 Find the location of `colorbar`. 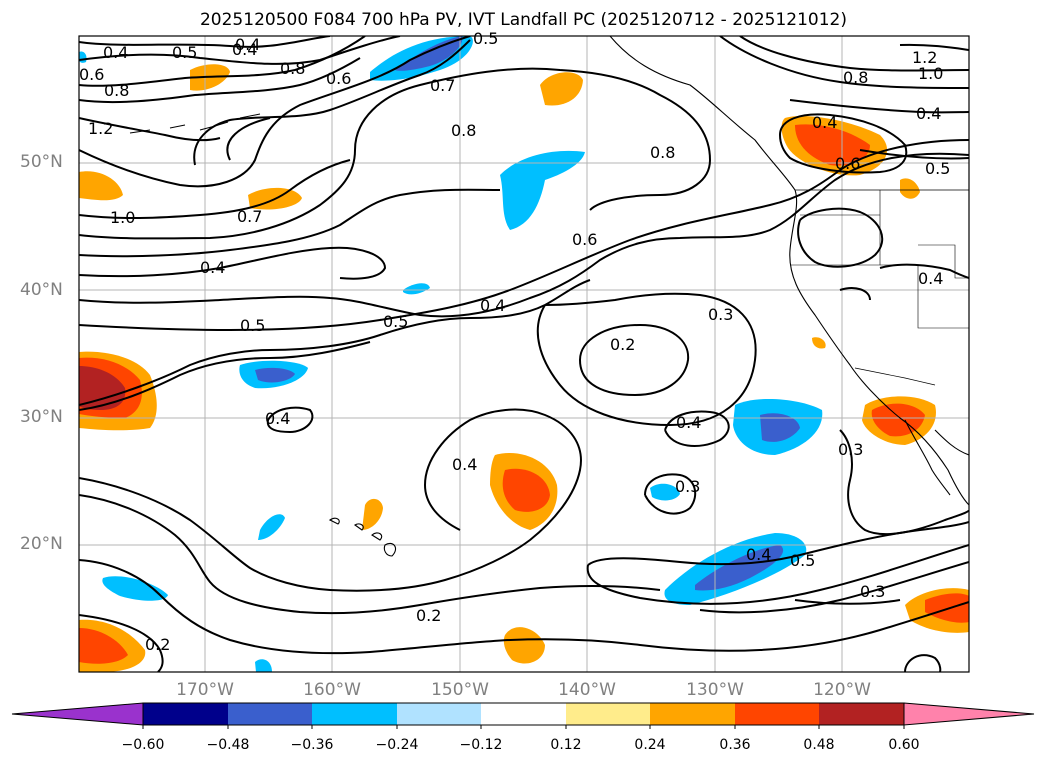

colorbar is located at coordinates (523, 715).